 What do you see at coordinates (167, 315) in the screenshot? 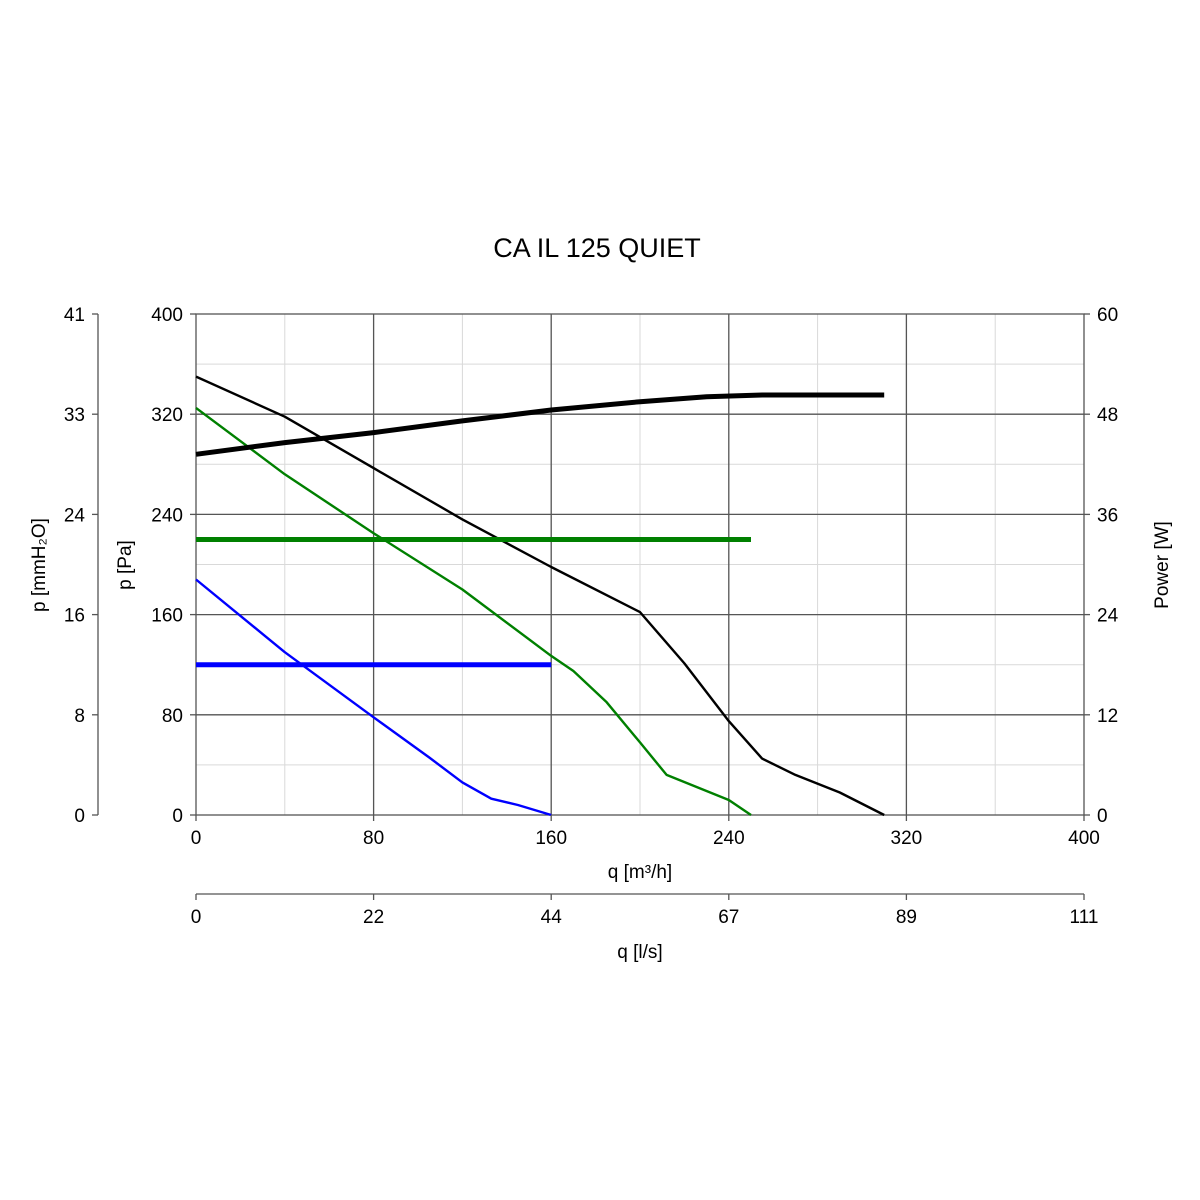
I see `y-left-tick-label: 400` at bounding box center [167, 315].